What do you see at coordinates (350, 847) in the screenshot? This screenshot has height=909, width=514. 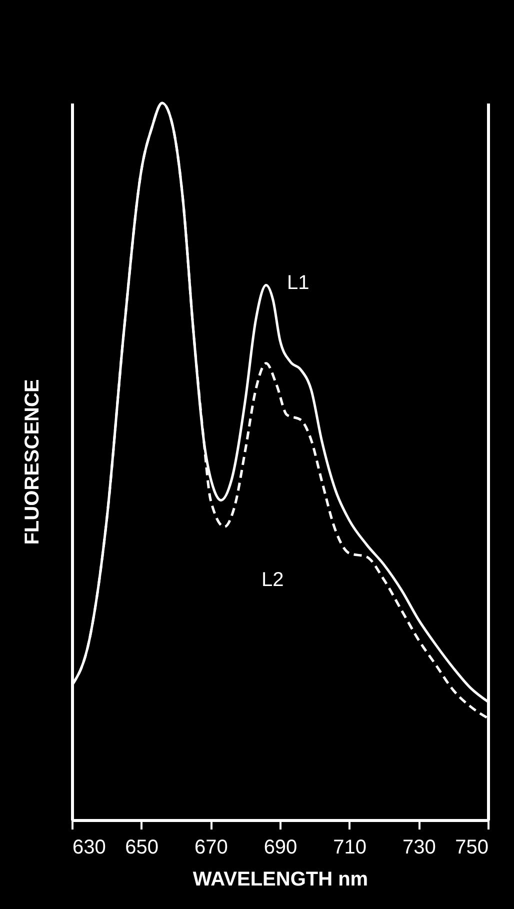 I see `x-tick-label: 710` at bounding box center [350, 847].